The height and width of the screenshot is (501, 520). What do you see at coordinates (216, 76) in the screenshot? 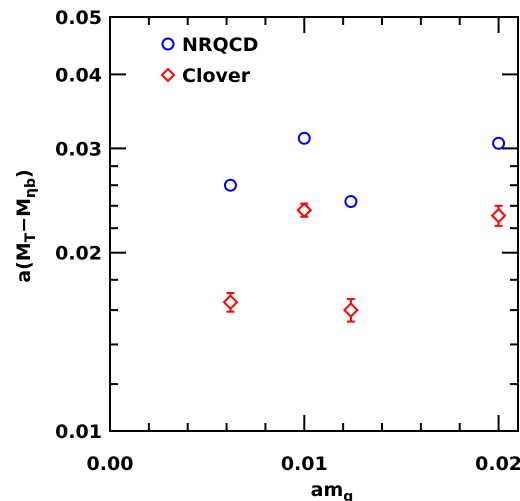
I see `legend-label-clover: Clover` at bounding box center [216, 76].